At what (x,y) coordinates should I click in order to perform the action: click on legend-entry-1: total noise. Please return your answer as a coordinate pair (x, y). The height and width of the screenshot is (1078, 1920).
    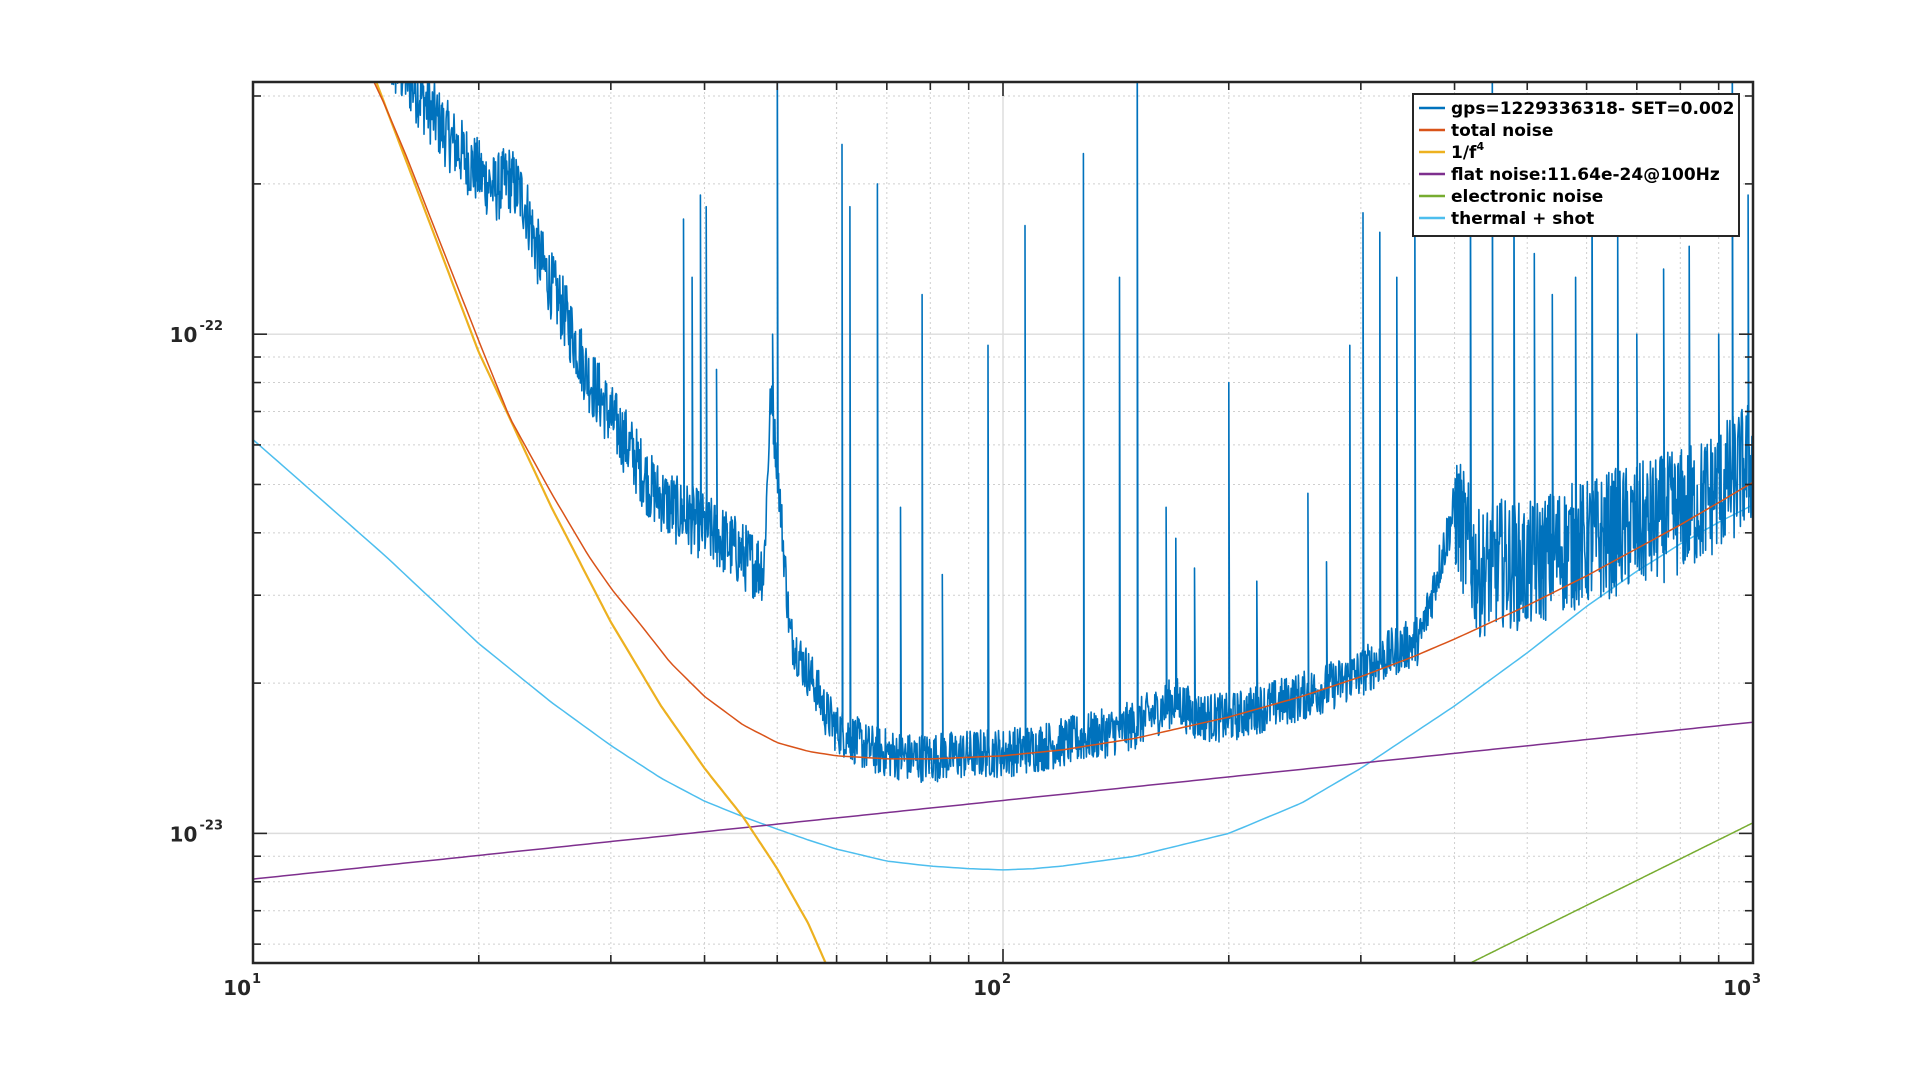
    Looking at the image, I should click on (1502, 131).